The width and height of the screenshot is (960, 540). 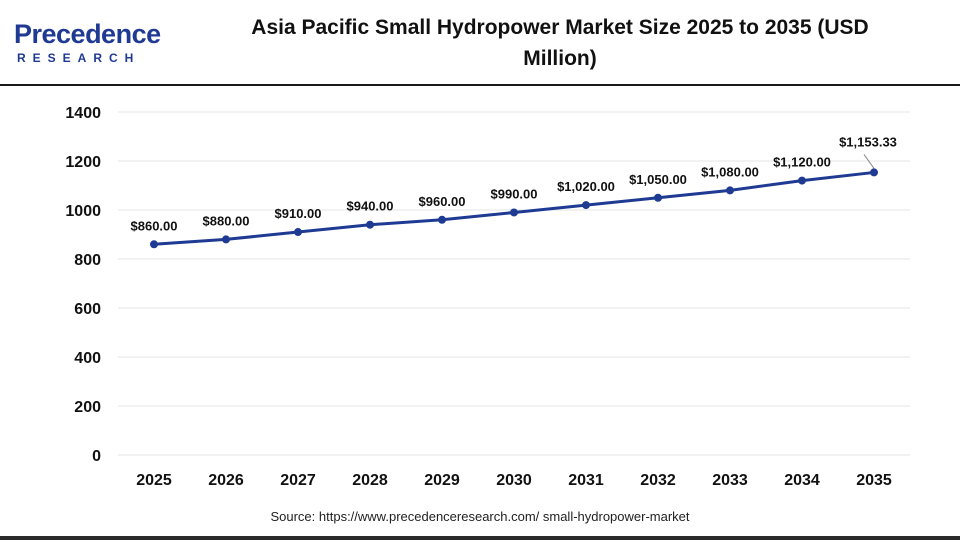 I want to click on header-divider, so click(x=480, y=85).